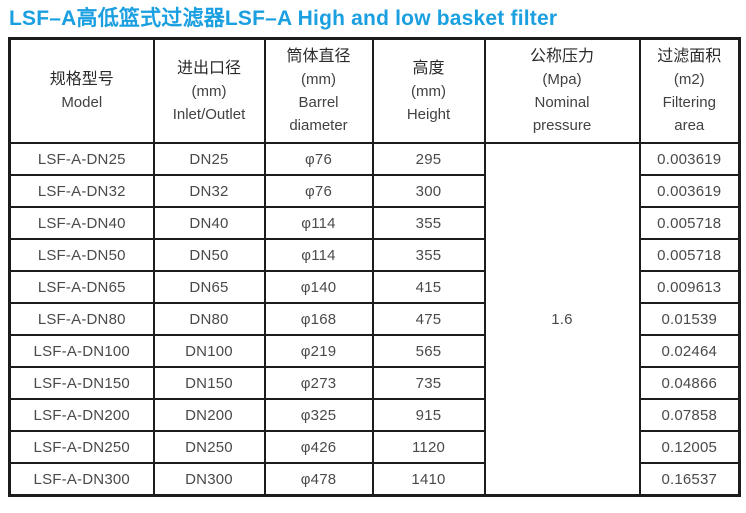 This screenshot has height=513, width=746. What do you see at coordinates (689, 102) in the screenshot?
I see `header-filtering-area-en1: Filtering` at bounding box center [689, 102].